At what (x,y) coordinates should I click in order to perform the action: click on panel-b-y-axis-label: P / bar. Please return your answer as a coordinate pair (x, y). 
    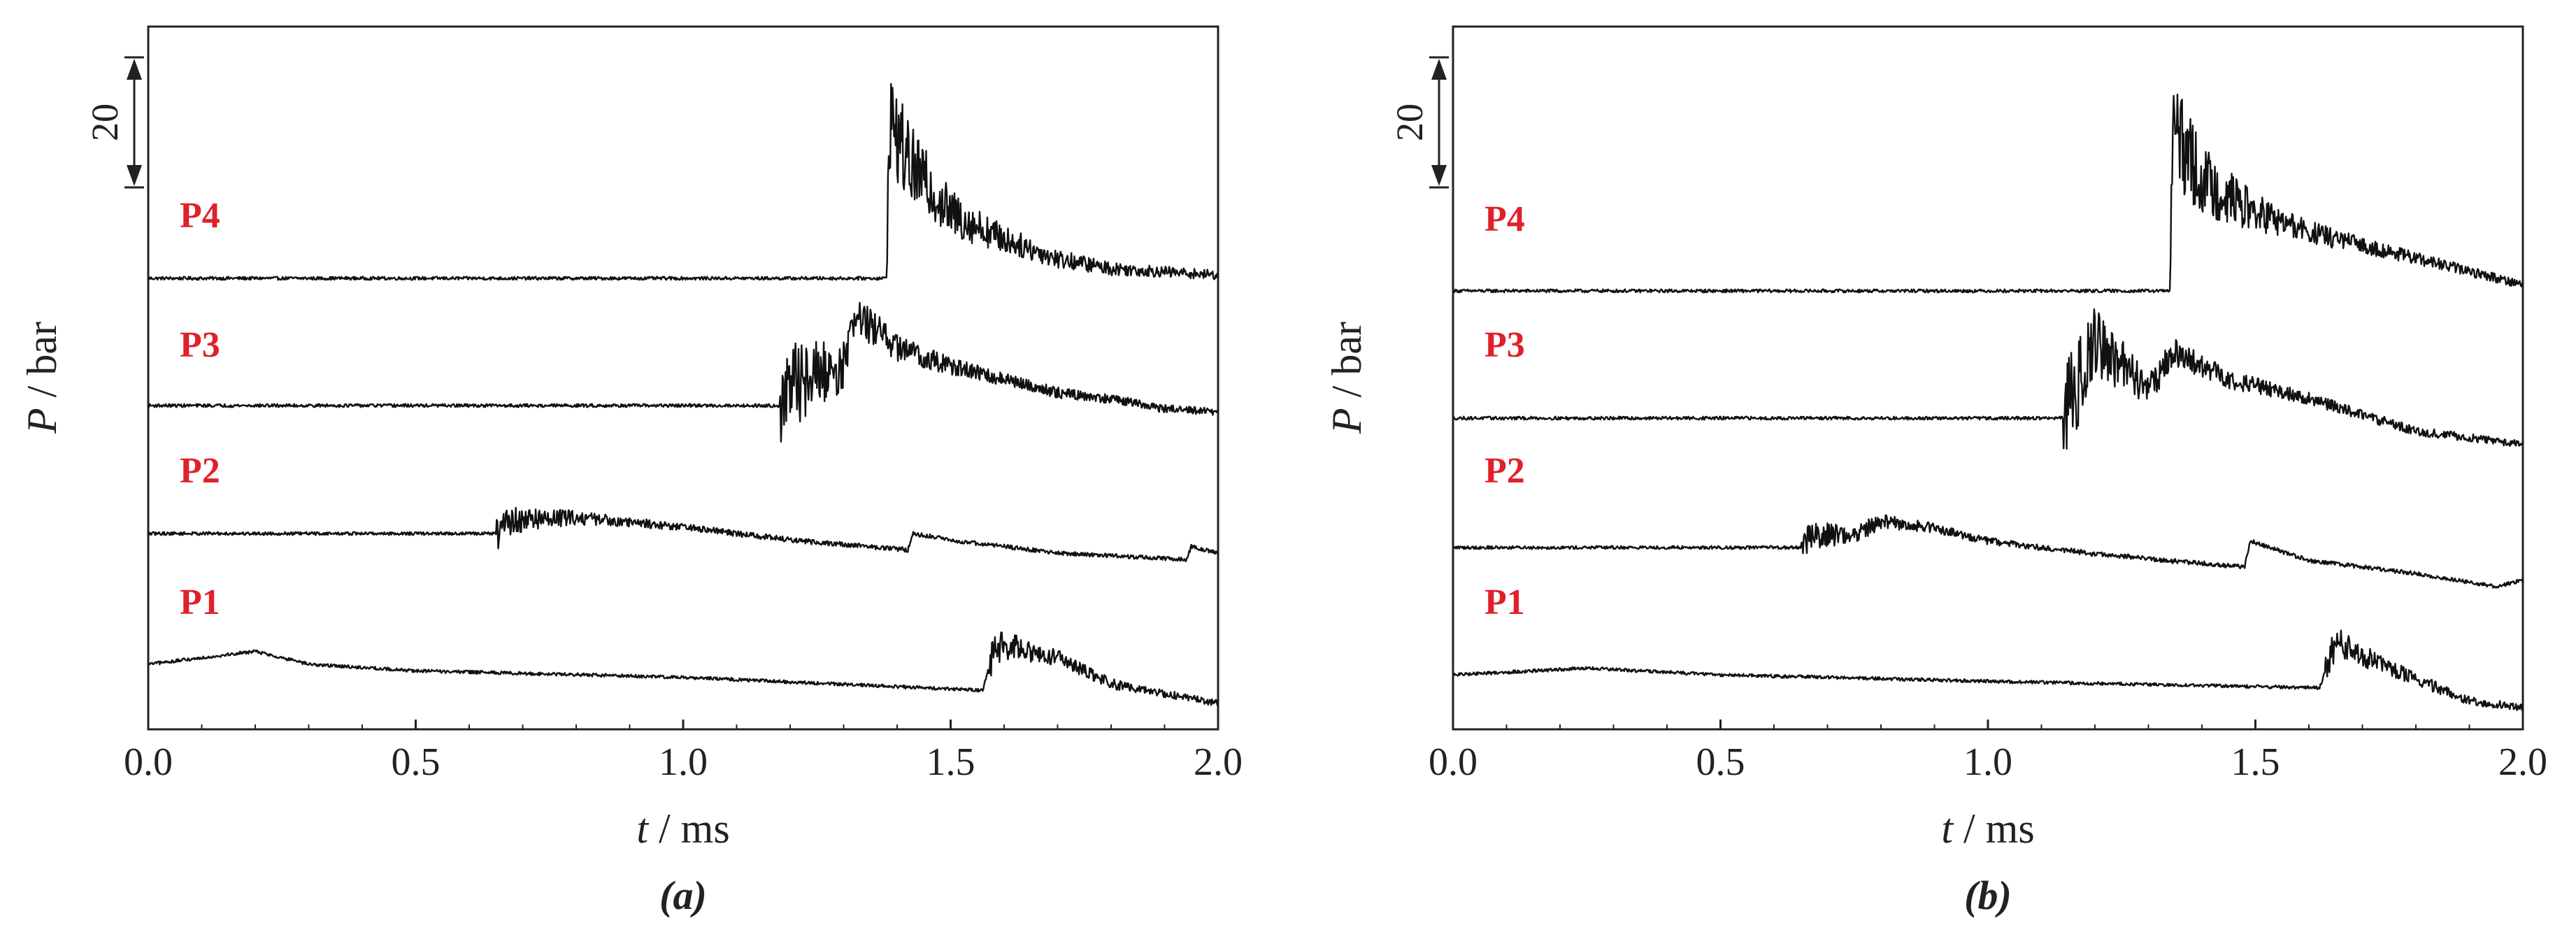
    Looking at the image, I should click on (1347, 378).